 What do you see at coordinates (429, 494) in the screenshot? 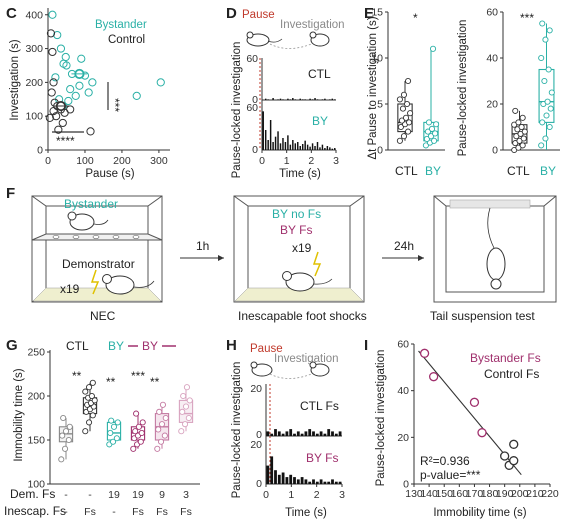
I see `i-xtick-label: 140` at bounding box center [429, 494].